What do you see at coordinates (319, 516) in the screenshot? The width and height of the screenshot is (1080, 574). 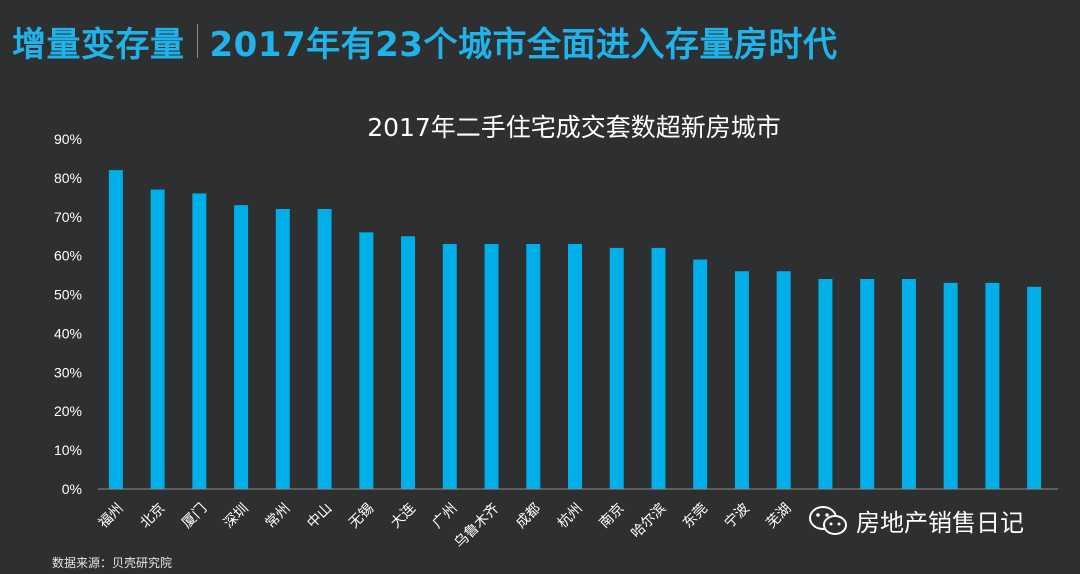 I see `x-tick-label: 中山` at bounding box center [319, 516].